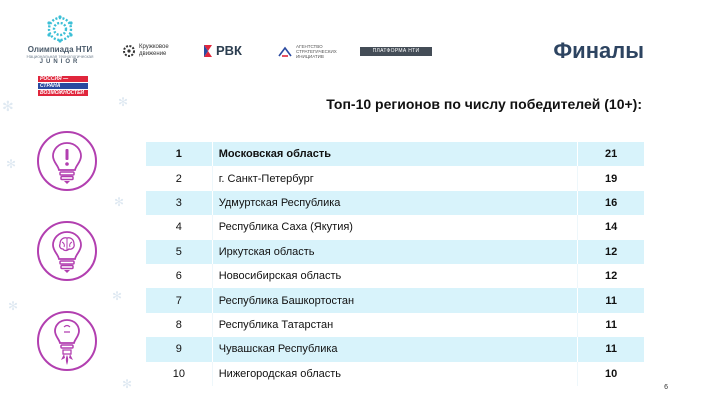 Image resolution: width=720 pixels, height=405 pixels. I want to click on region-cell: Нижегородская область, so click(394, 373).